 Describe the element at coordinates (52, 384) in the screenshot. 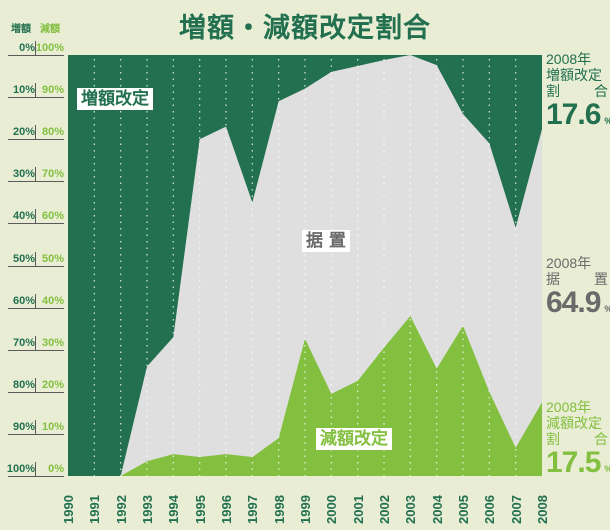

I see `decrease-tick: 20%` at that location.